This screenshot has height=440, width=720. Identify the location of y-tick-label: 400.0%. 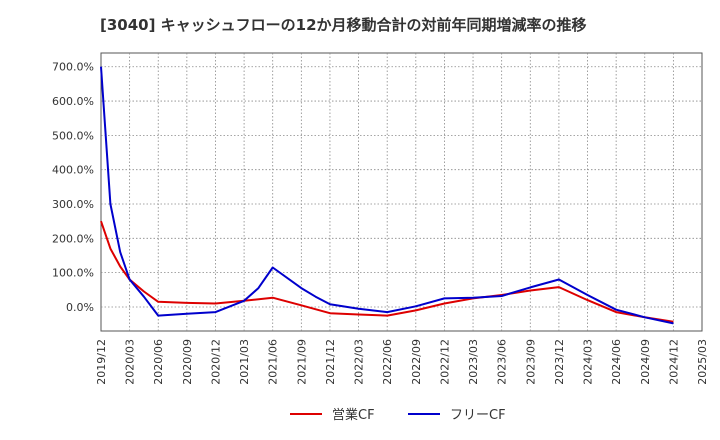
(73, 170).